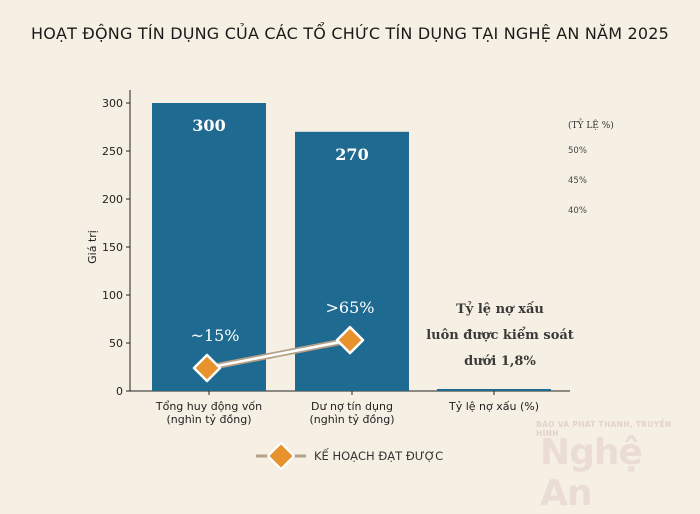 The width and height of the screenshot is (700, 514). What do you see at coordinates (112, 295) in the screenshot?
I see `y-tick-label: 100` at bounding box center [112, 295].